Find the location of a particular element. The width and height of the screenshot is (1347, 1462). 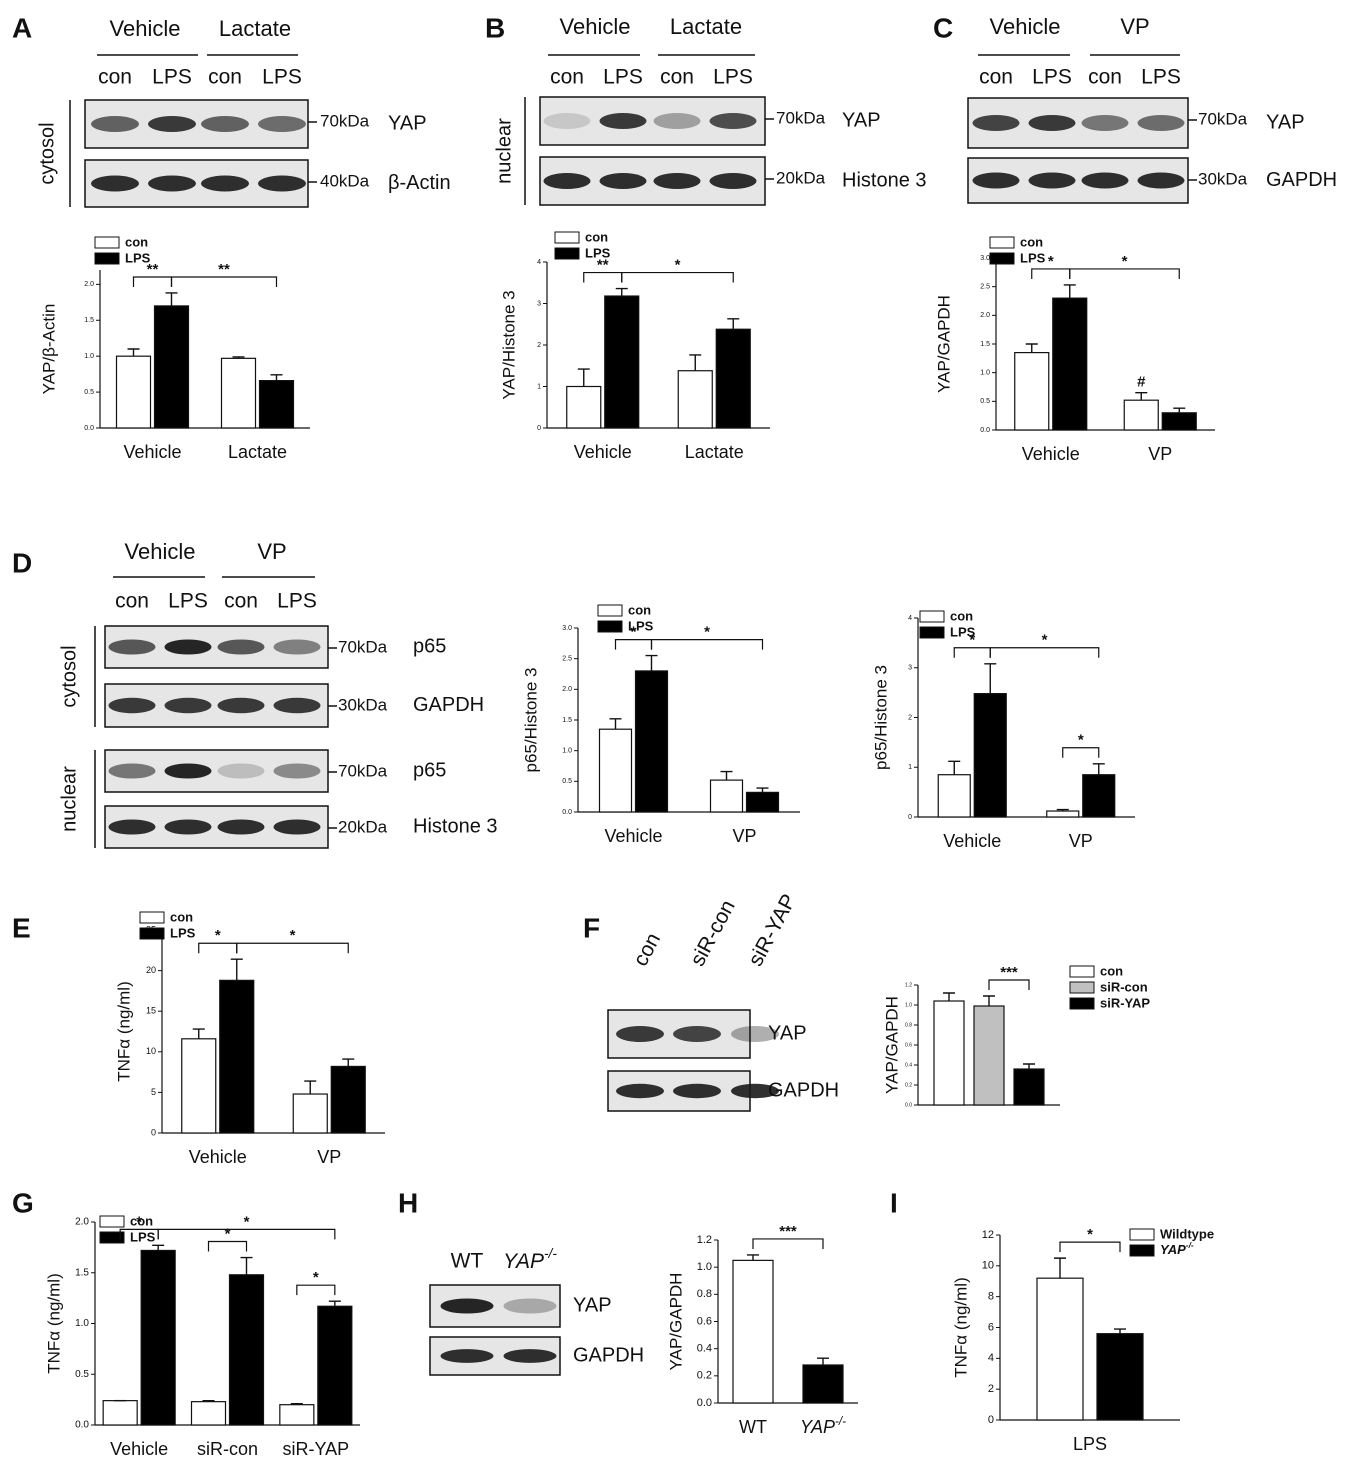

marker-label: 30kDa is located at coordinates (1223, 178).